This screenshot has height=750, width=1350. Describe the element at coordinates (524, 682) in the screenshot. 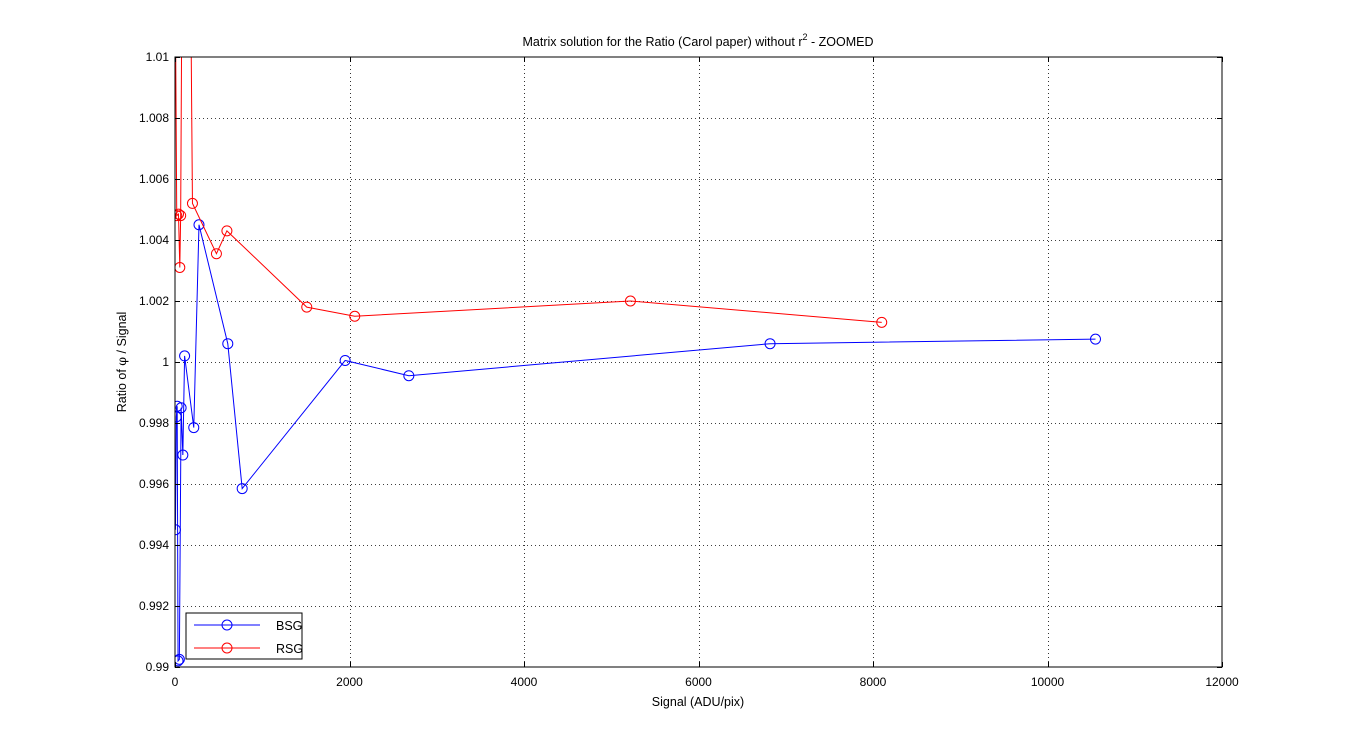

I see `x-tick-label: 4000` at that location.